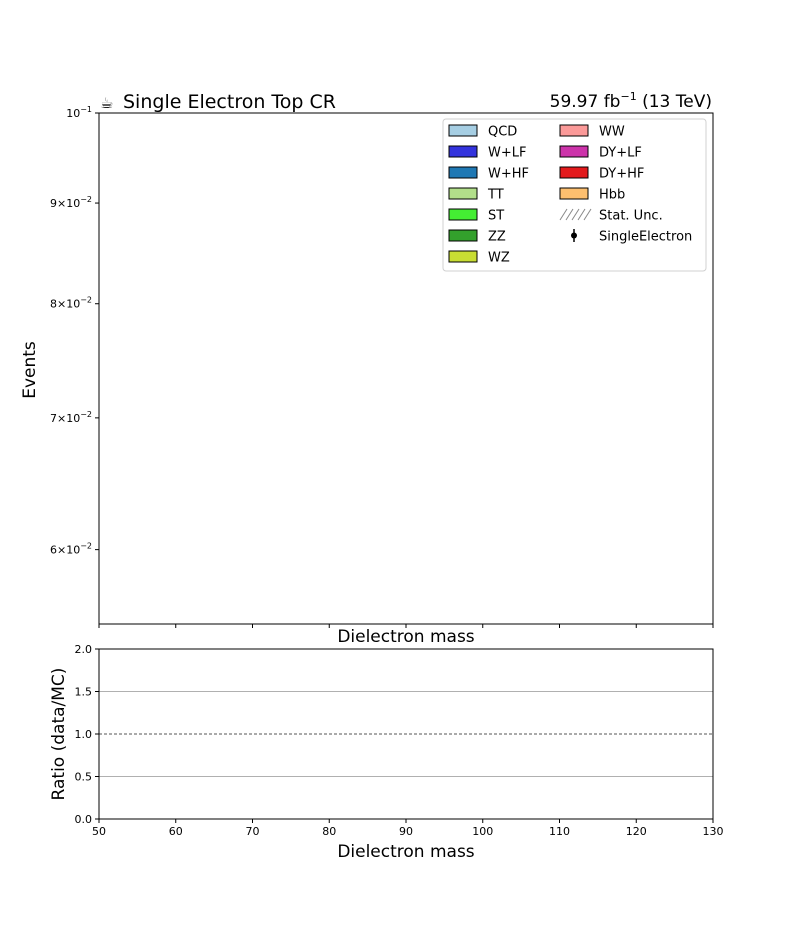 The image size is (792, 936). I want to click on y-tick-mantissa: 9×10, so click(65, 203).